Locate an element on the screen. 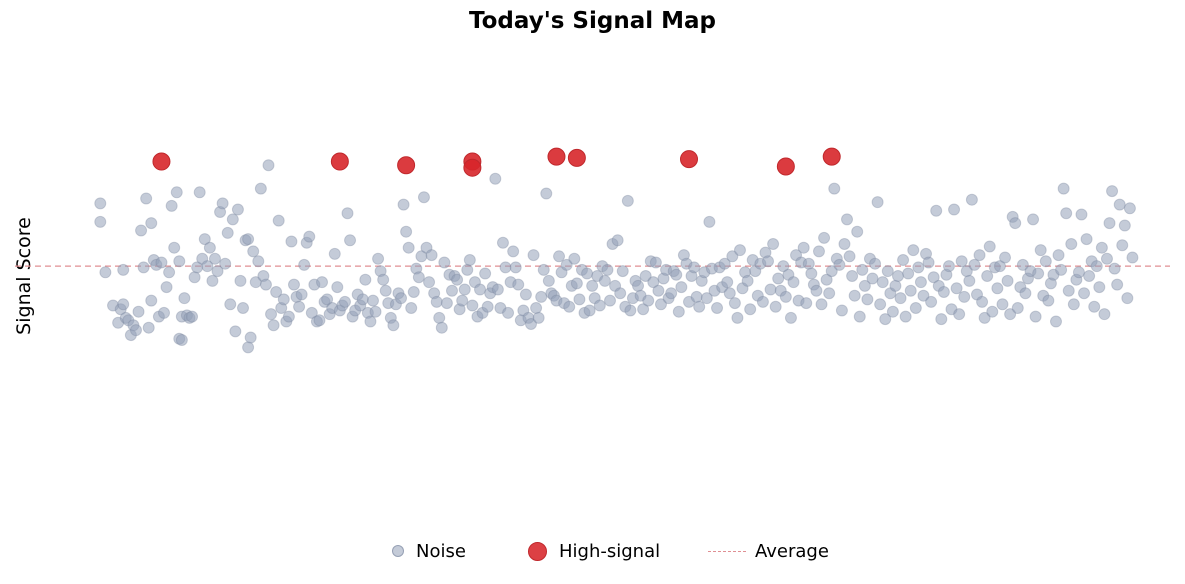 The height and width of the screenshot is (584, 1185). legend-item-noise: Noise is located at coordinates (429, 551).